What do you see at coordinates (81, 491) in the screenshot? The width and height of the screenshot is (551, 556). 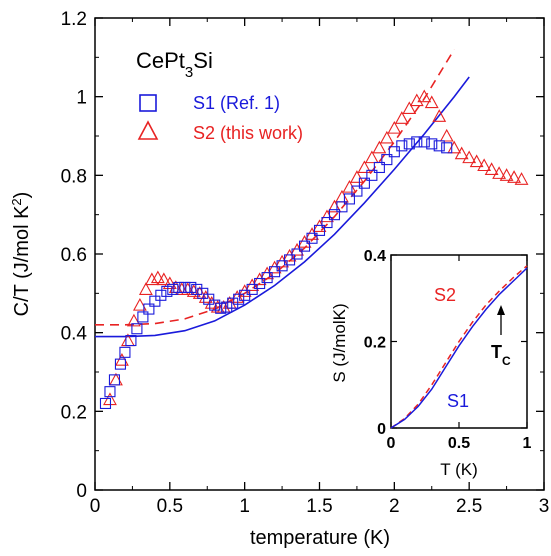 I see `y-tick-label: 0` at bounding box center [81, 491].